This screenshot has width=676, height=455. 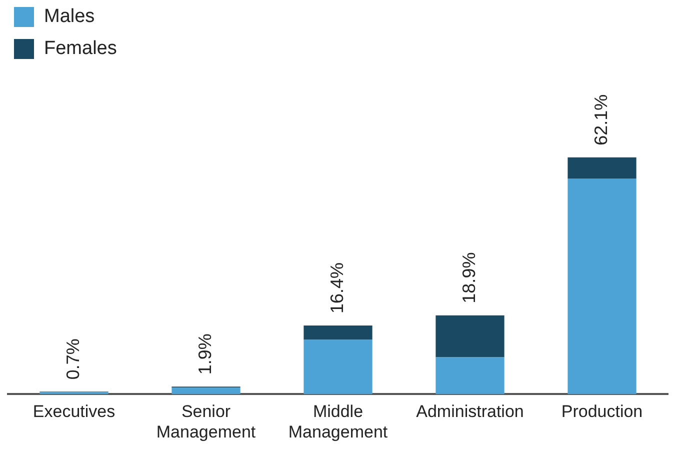 What do you see at coordinates (72, 359) in the screenshot?
I see `annotation: 0.7%` at bounding box center [72, 359].